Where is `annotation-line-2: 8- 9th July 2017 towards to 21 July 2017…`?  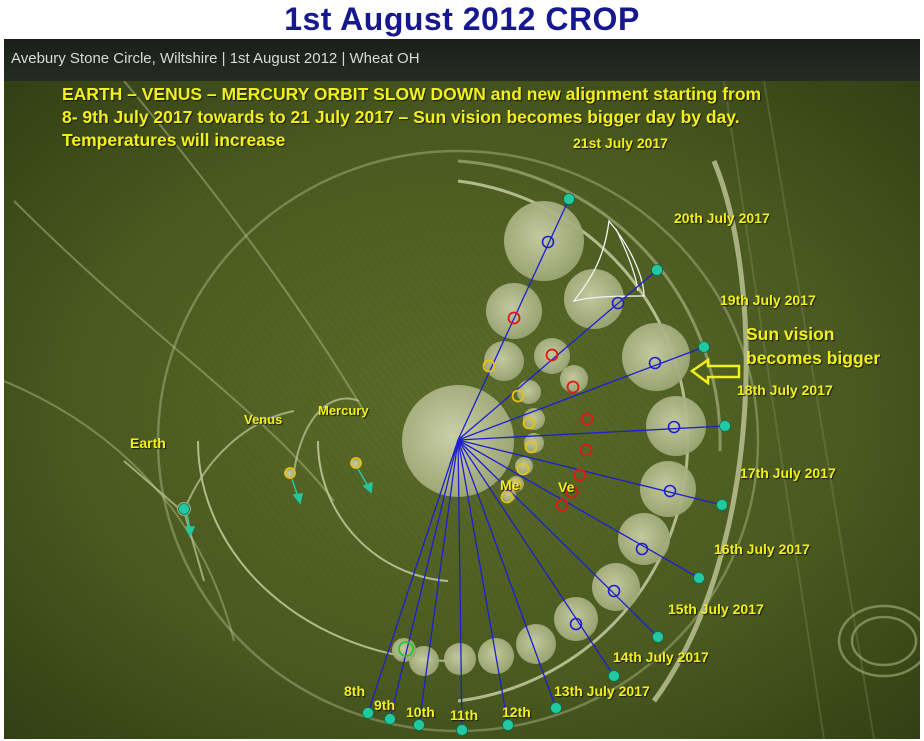
annotation-line-2: 8- 9th July 2017 towards to 21 July 2017… is located at coordinates (401, 117).